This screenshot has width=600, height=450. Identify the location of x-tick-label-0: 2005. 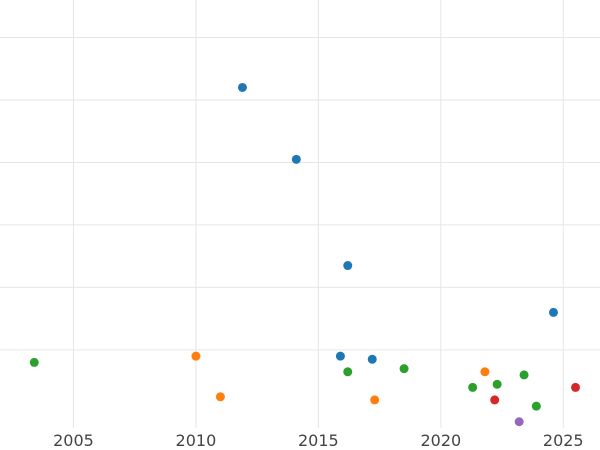
(73, 440).